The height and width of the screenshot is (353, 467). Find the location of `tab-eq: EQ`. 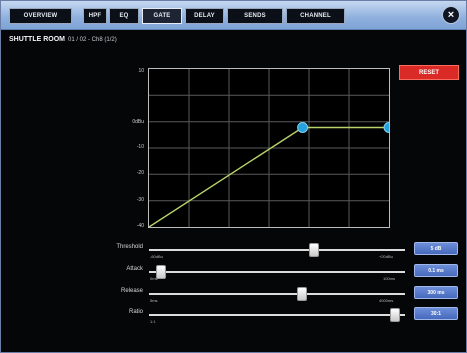

tab-eq: EQ is located at coordinates (124, 16).